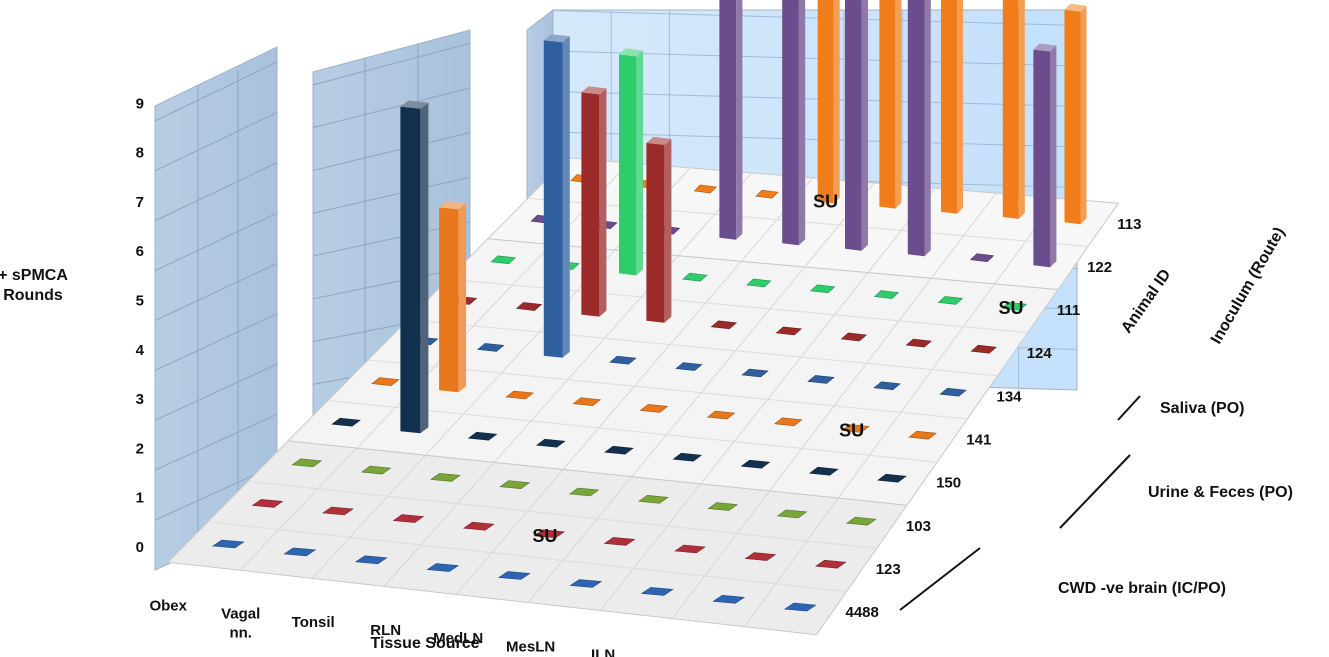 The image size is (1329, 657). Describe the element at coordinates (855, 428) in the screenshot. I see `marker-141-IMLT` at that location.